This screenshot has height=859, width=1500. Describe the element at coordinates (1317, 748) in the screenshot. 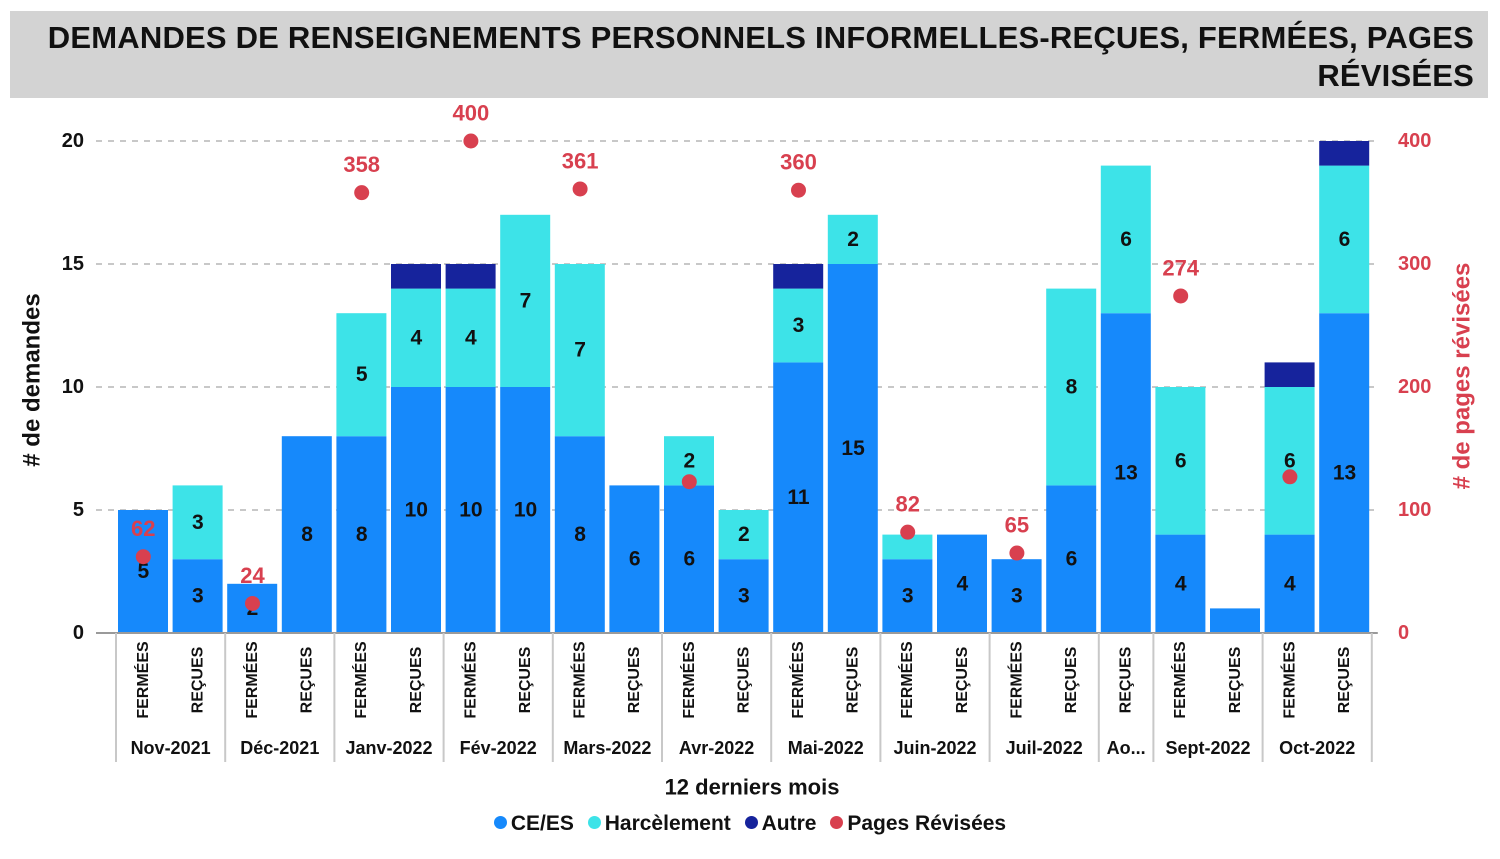

I see `x-group-label: Oct-2022` at that location.